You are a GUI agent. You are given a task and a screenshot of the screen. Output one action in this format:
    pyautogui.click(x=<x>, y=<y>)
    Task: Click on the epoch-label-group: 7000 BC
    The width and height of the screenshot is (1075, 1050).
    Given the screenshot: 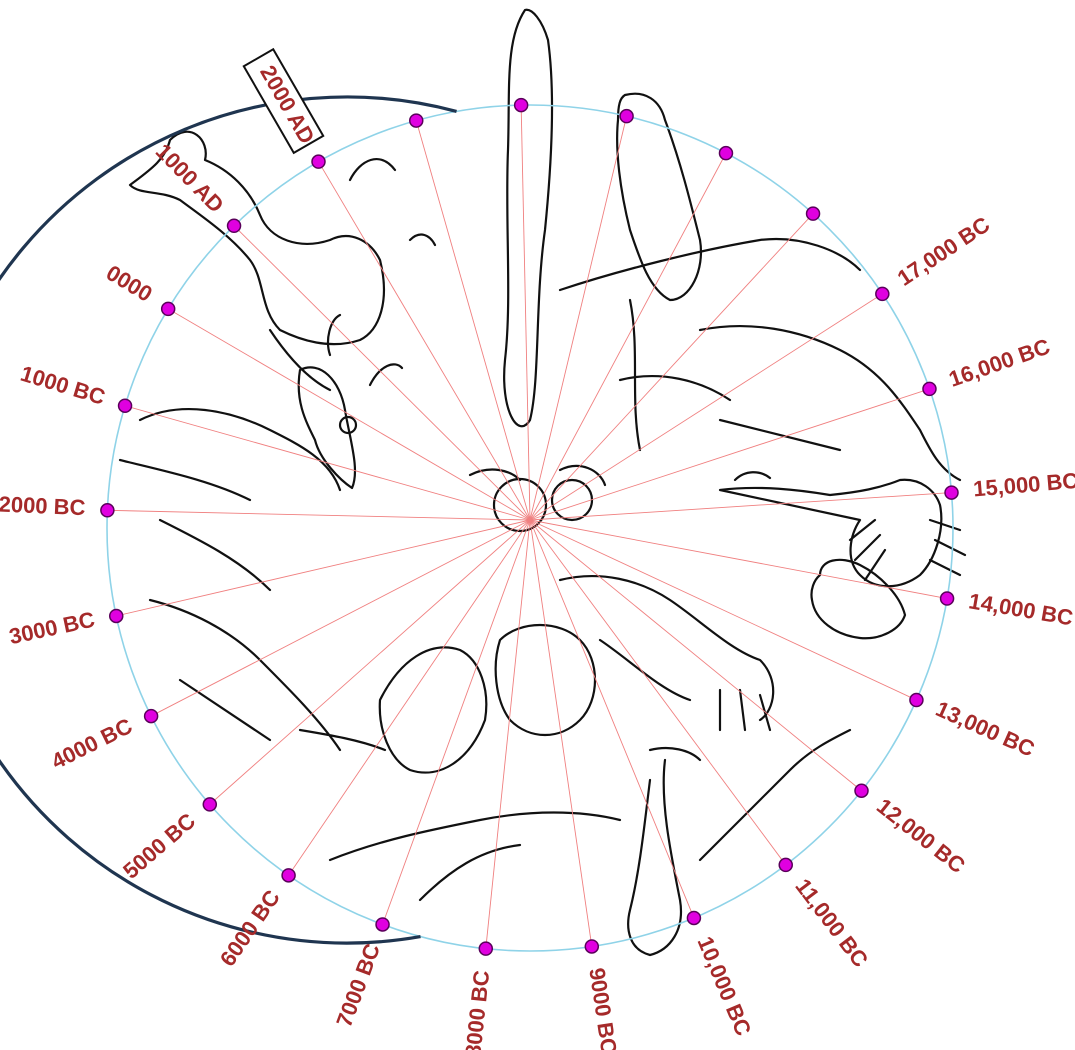 What is the action you would take?
    pyautogui.click(x=358, y=985)
    